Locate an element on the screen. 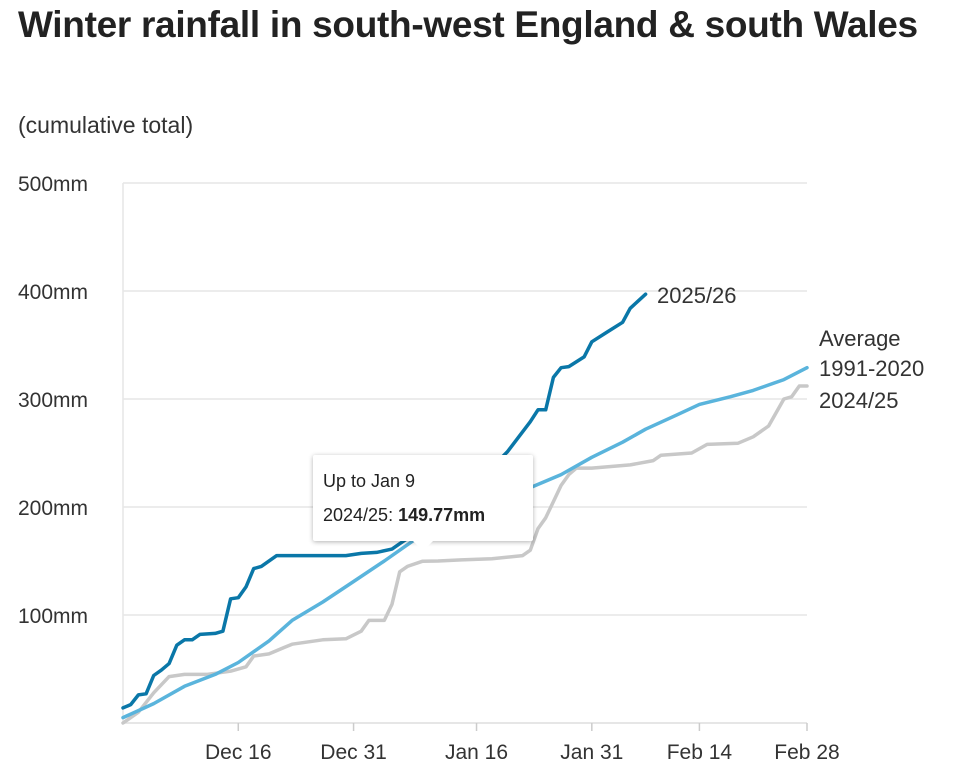  chart-subtitle: (cumulative total) is located at coordinates (106, 125).